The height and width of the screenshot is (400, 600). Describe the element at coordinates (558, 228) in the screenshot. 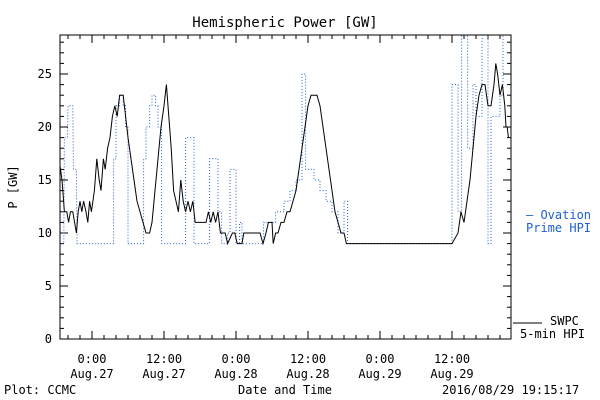

I see `legend-ovation-line2: Prime HPI` at that location.